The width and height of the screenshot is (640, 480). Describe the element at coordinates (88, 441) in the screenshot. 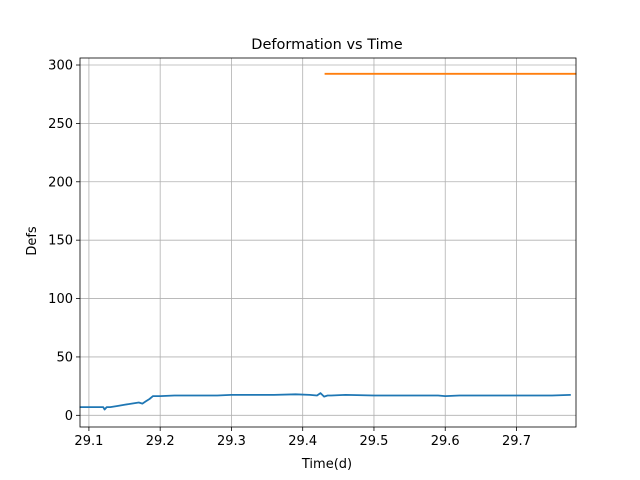

I see `x-tick-label: 29.1` at that location.